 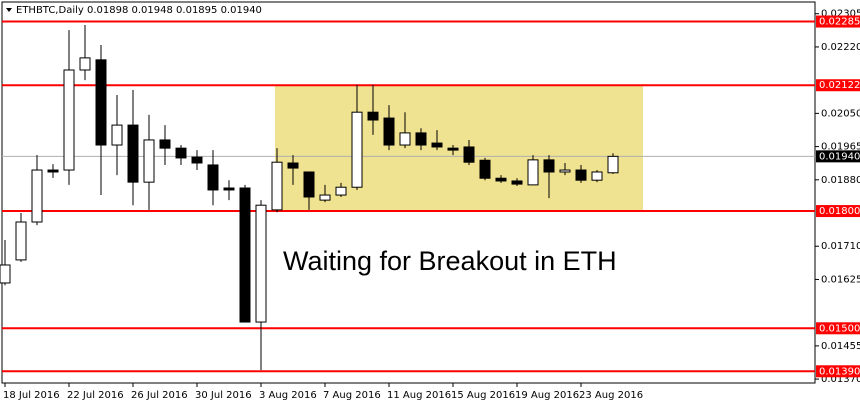 I want to click on y-tick-label: 0.01455, so click(x=840, y=346).